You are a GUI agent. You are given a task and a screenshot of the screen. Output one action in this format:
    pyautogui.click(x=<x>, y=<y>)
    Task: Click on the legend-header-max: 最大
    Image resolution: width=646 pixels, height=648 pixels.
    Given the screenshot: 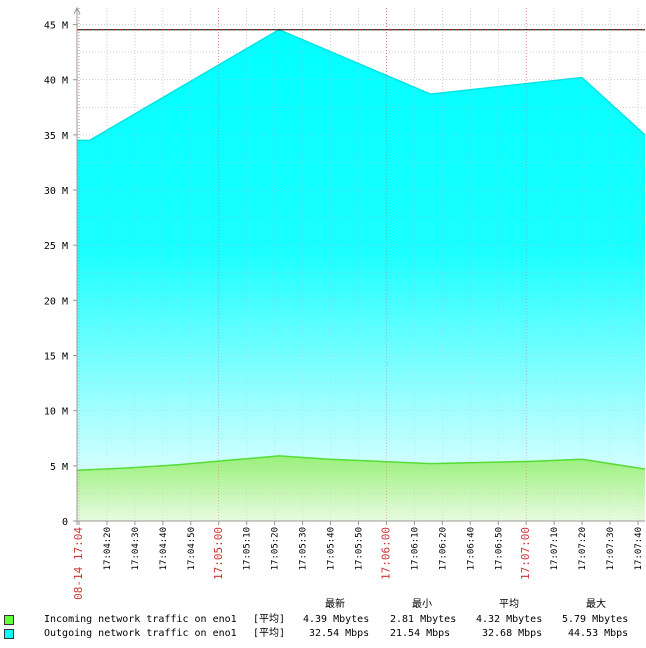 What is the action you would take?
    pyautogui.click(x=596, y=604)
    